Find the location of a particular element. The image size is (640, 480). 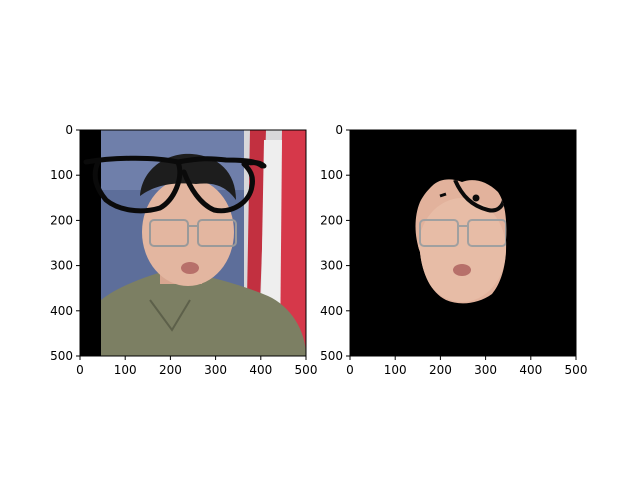

panel2-y-tick-label: 100 is located at coordinates (331, 175).